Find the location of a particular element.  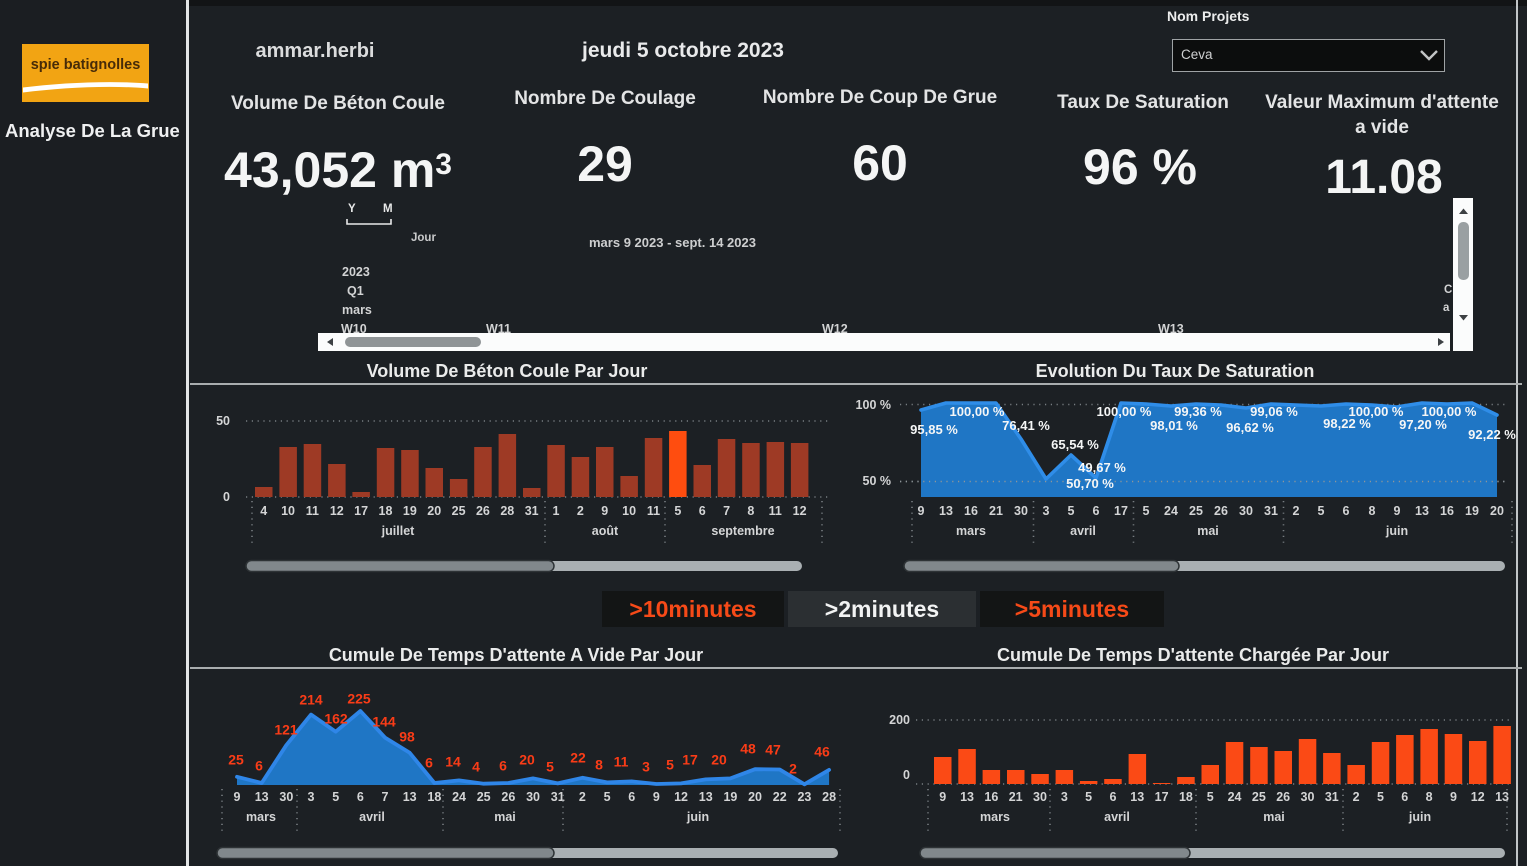

svg-text: mai is located at coordinates (505, 817).